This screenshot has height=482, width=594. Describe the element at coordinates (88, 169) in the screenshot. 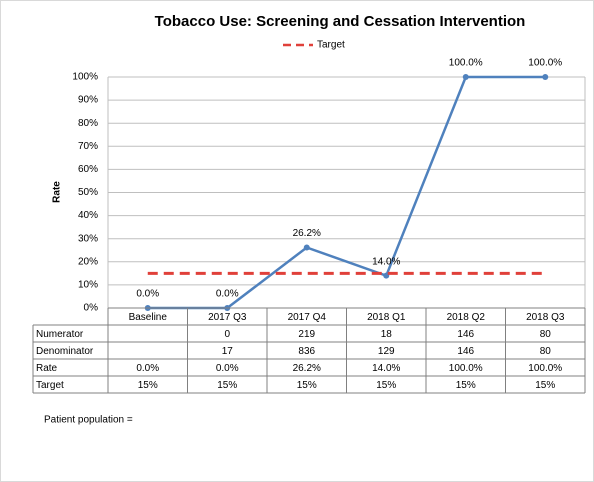

I see `y-tick-label: 60%` at that location.